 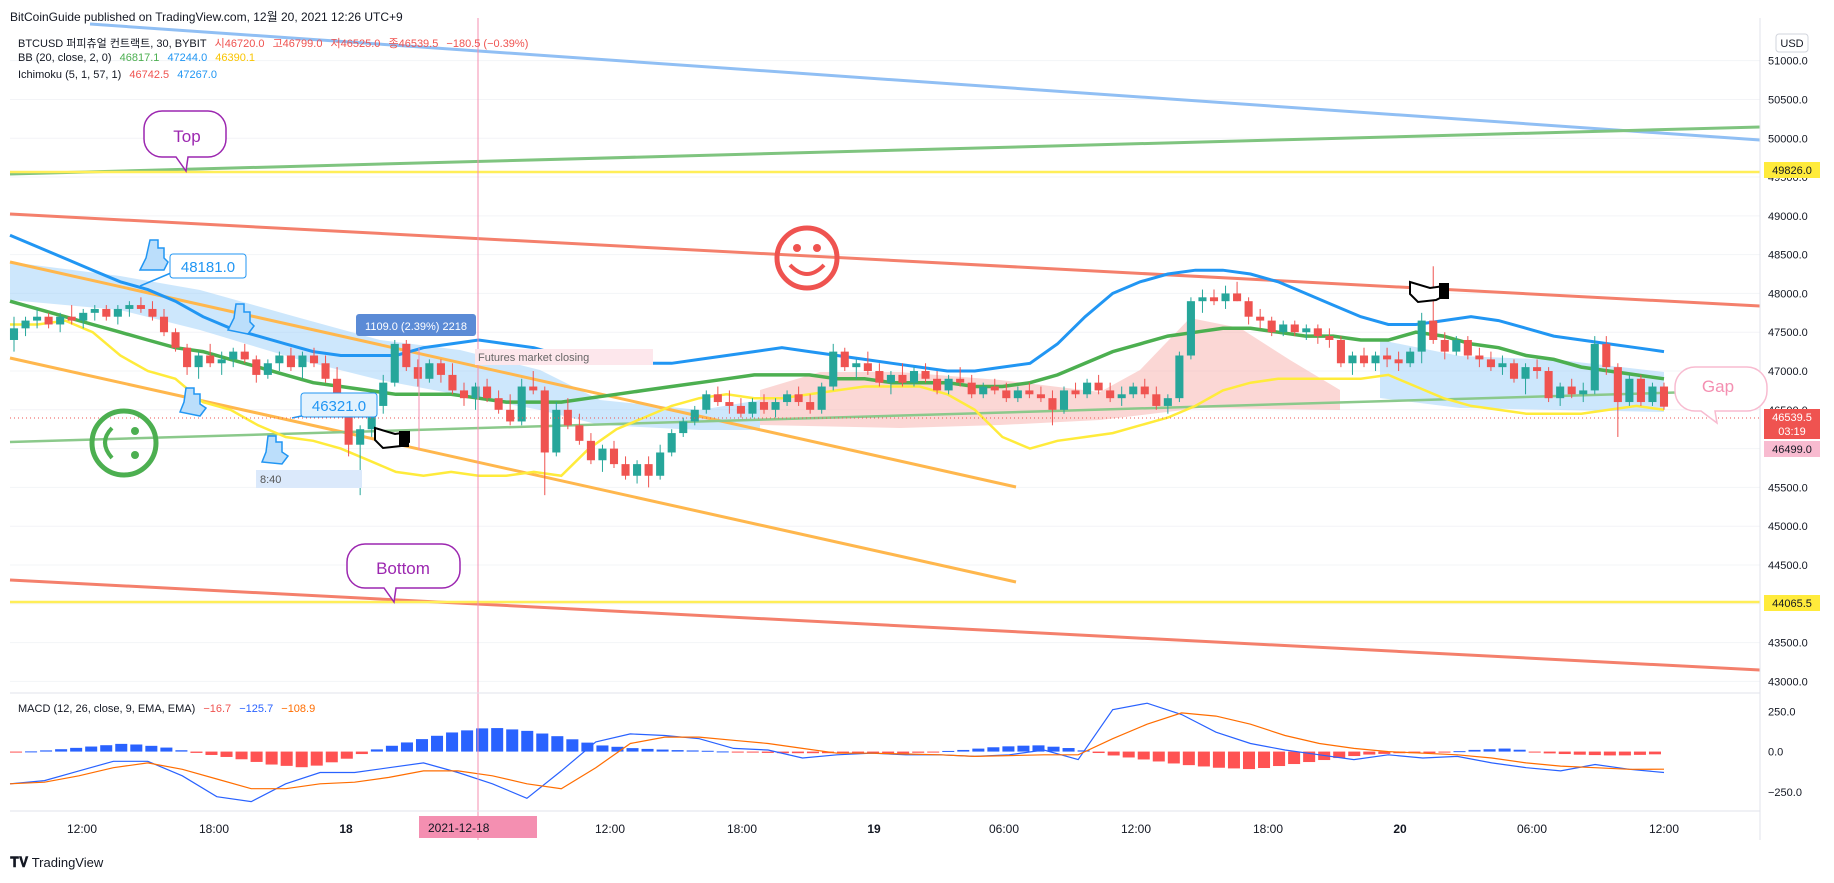 I want to click on time-tag: 8:40, so click(x=309, y=479).